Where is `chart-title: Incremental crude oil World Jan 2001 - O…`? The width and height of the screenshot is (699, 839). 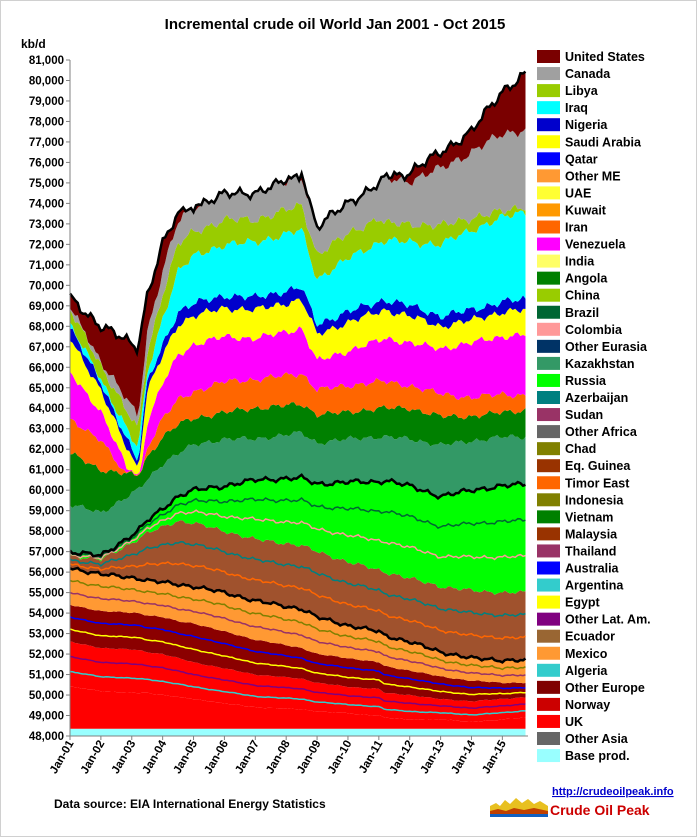 chart-title: Incremental crude oil World Jan 2001 - O… is located at coordinates (335, 24).